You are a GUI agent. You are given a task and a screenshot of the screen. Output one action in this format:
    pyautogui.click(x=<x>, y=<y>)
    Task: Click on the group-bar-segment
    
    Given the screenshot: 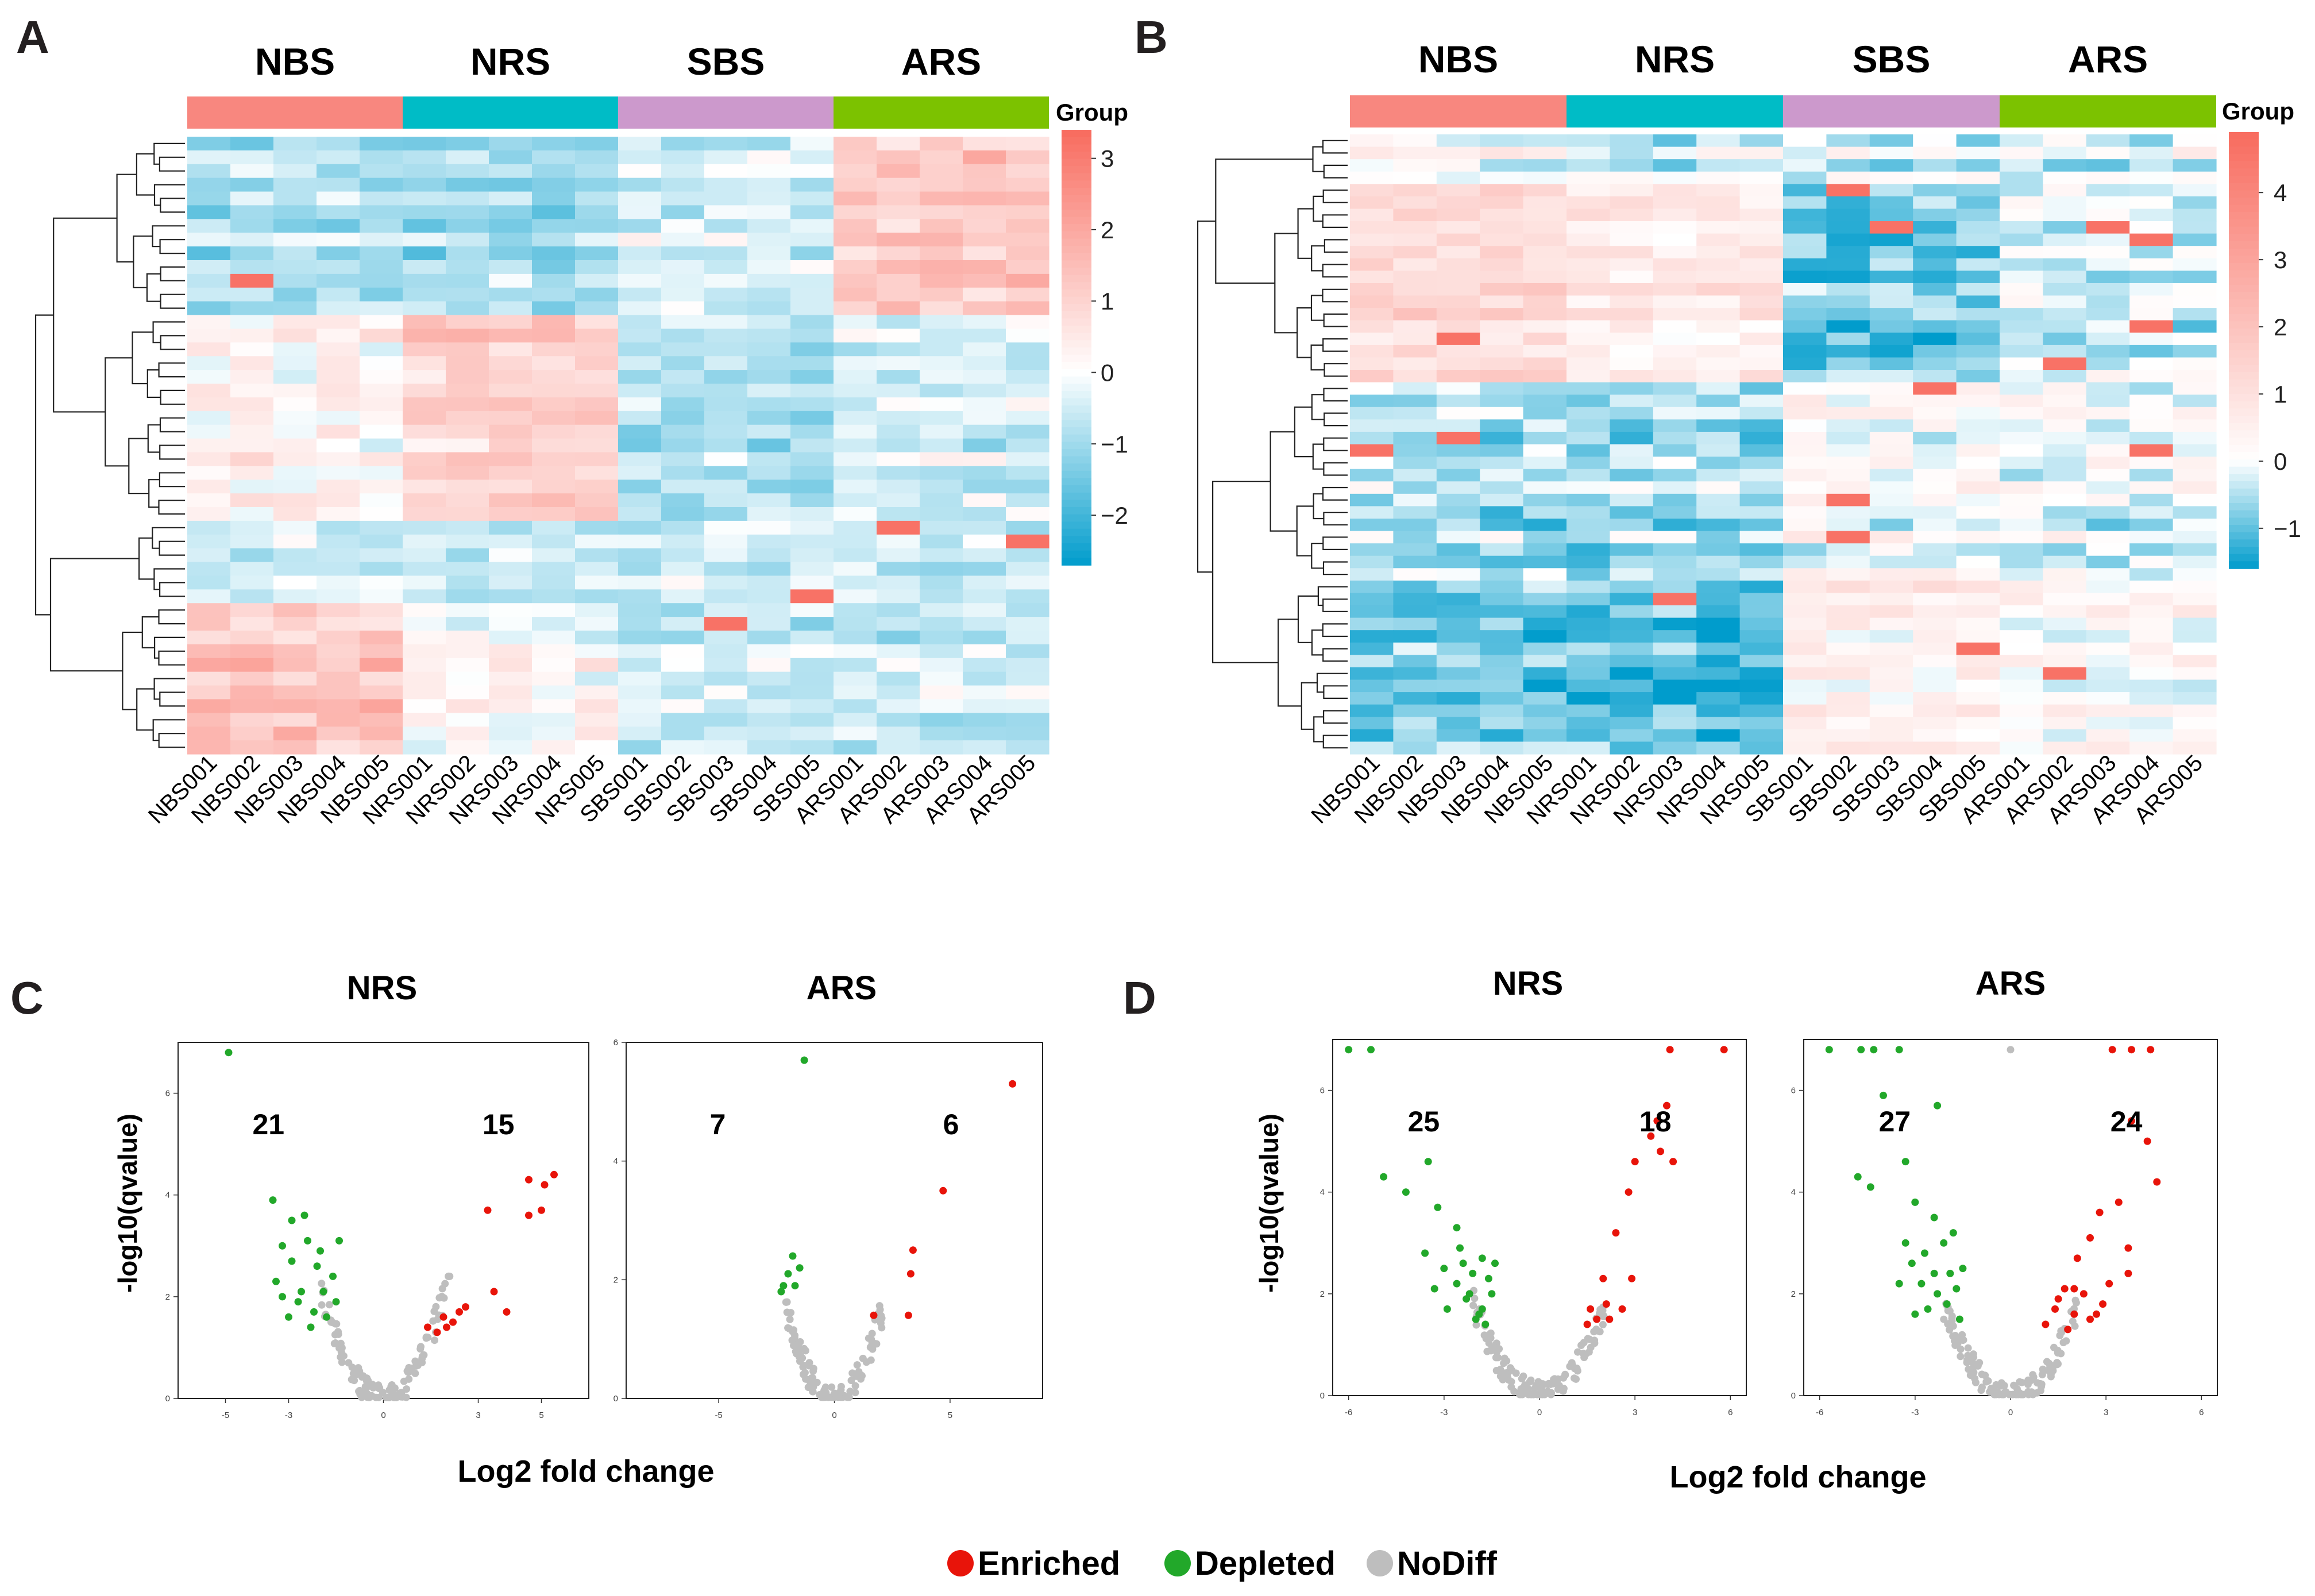 What is the action you would take?
    pyautogui.click(x=2108, y=111)
    